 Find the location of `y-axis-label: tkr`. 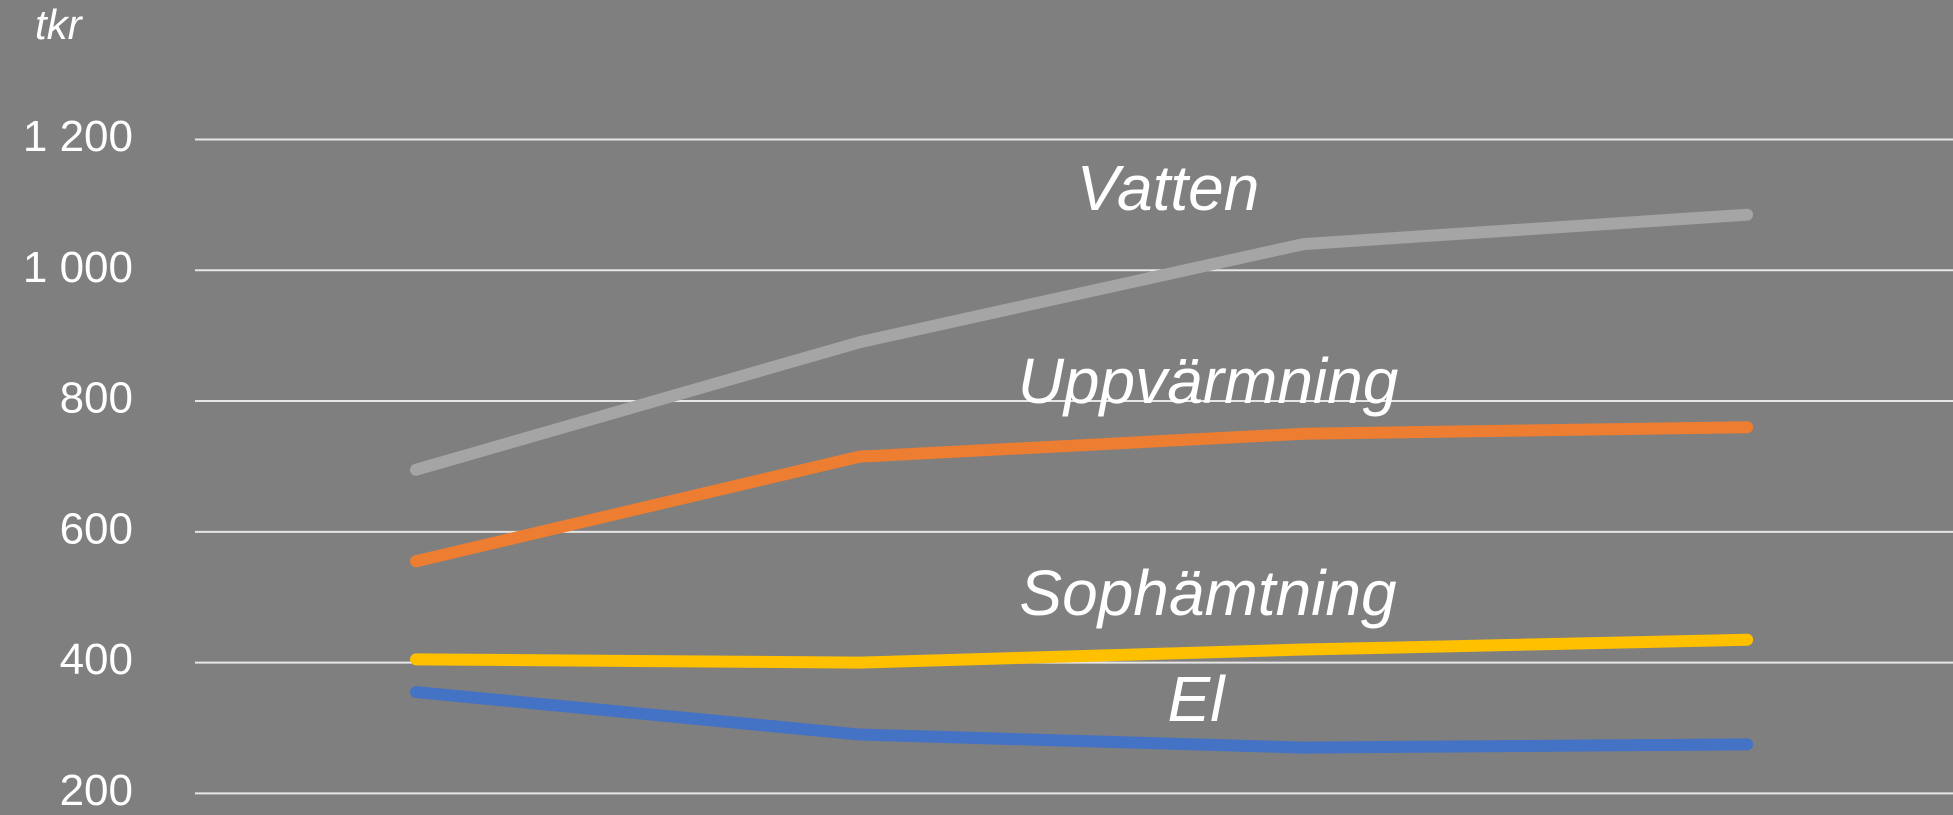

y-axis-label: tkr is located at coordinates (59, 24).